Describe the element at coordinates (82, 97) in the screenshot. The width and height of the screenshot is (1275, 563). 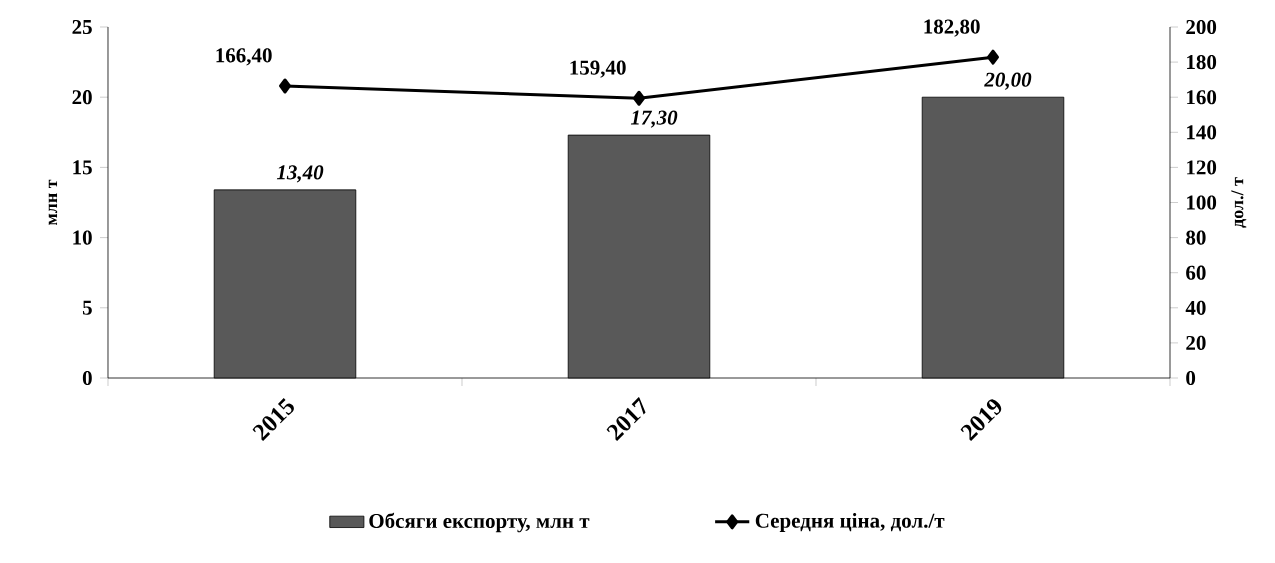
I see `y-tick-label: 20` at that location.